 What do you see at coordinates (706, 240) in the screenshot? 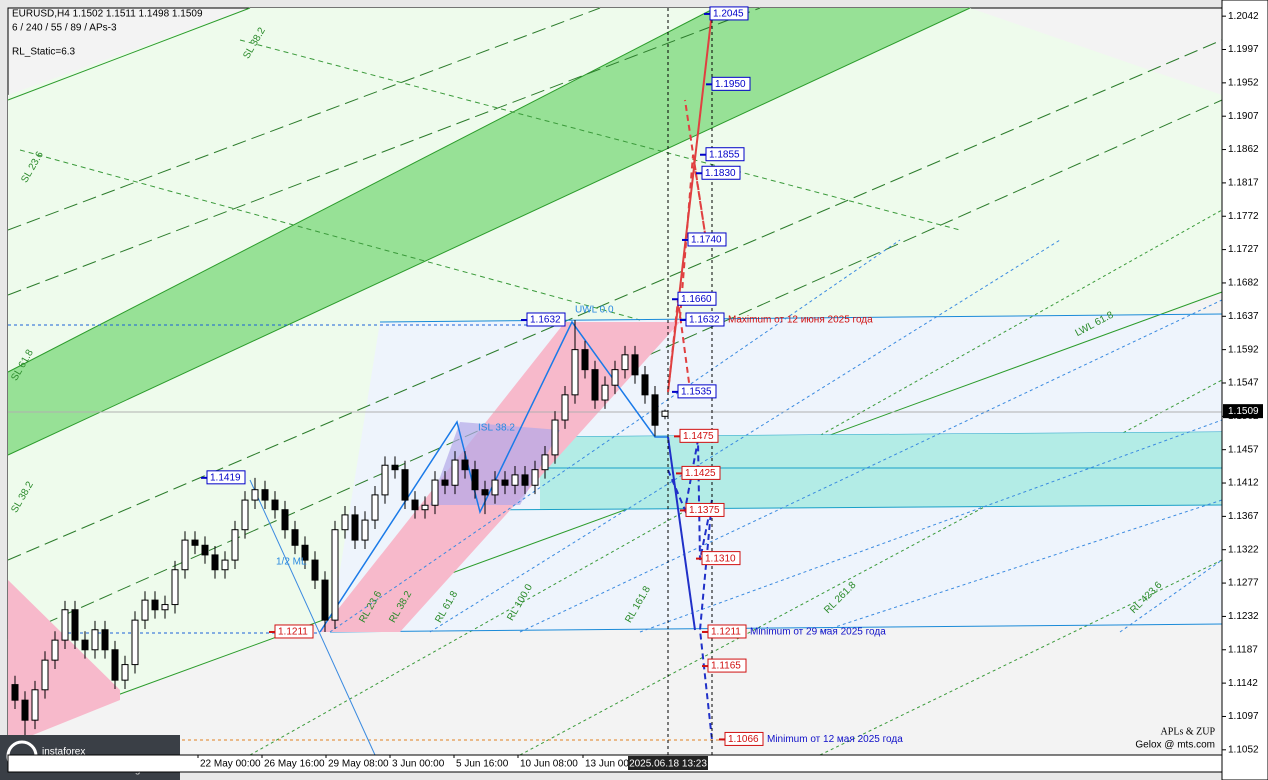
I see `level-label: 1.1740` at bounding box center [706, 240].